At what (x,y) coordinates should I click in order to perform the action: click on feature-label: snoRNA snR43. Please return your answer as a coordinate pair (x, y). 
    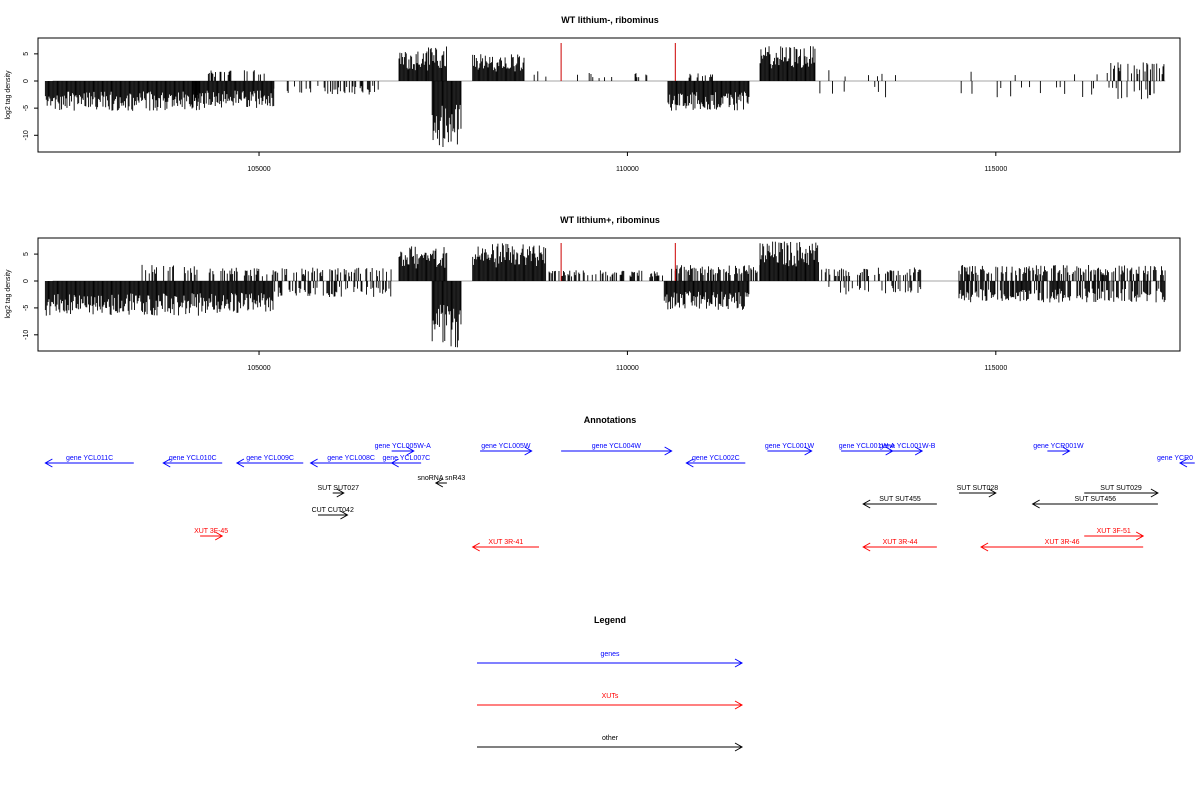
    Looking at the image, I should click on (441, 478).